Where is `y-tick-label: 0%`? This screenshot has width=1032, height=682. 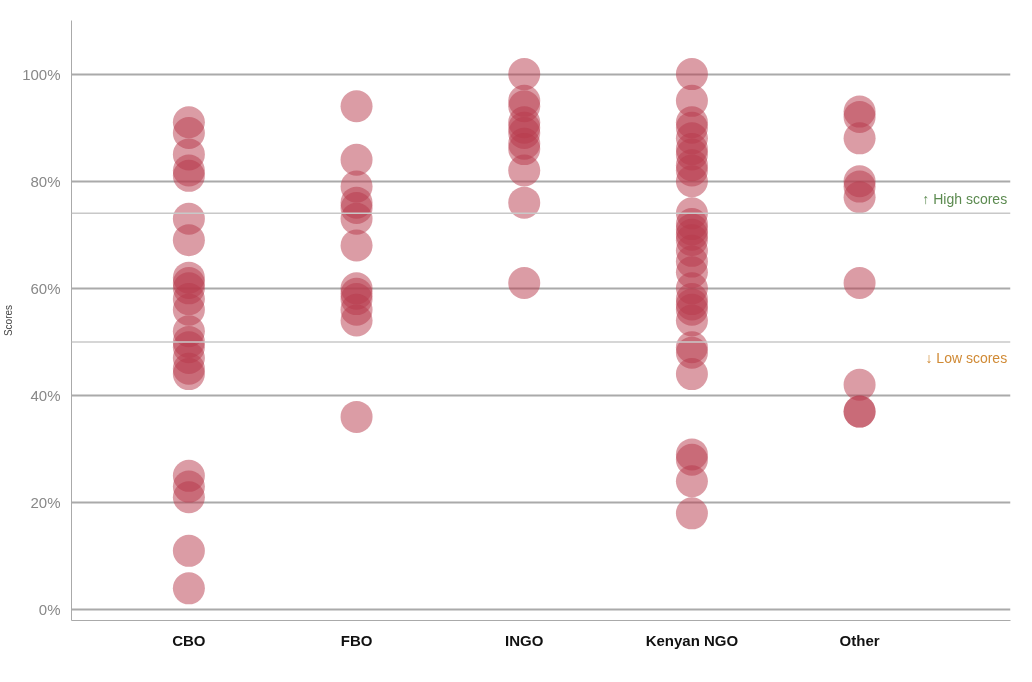 y-tick-label: 0% is located at coordinates (49, 610).